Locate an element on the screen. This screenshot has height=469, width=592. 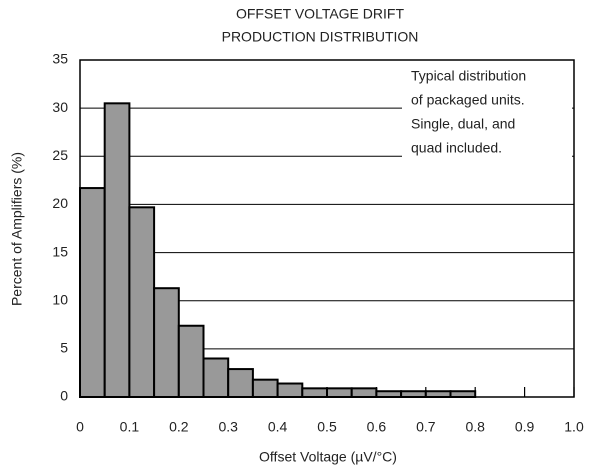
x-tick-label: 0.9 is located at coordinates (525, 427).